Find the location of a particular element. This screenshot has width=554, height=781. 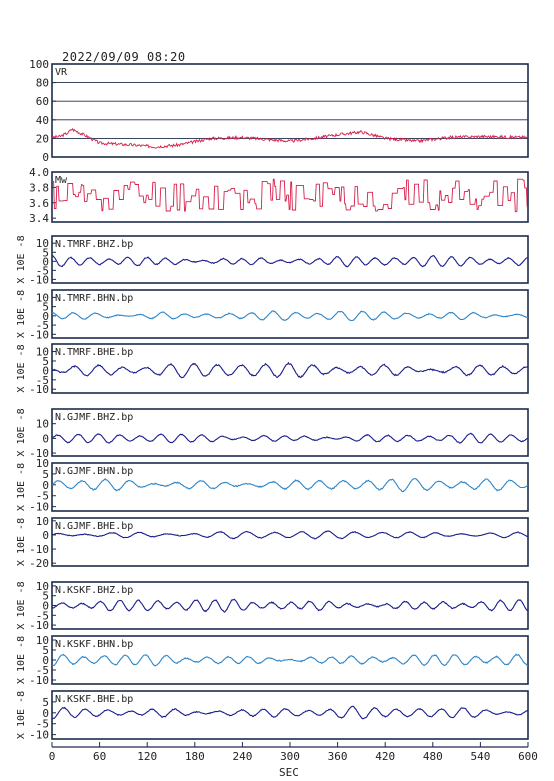

x-tick-label: 360 is located at coordinates (338, 756).